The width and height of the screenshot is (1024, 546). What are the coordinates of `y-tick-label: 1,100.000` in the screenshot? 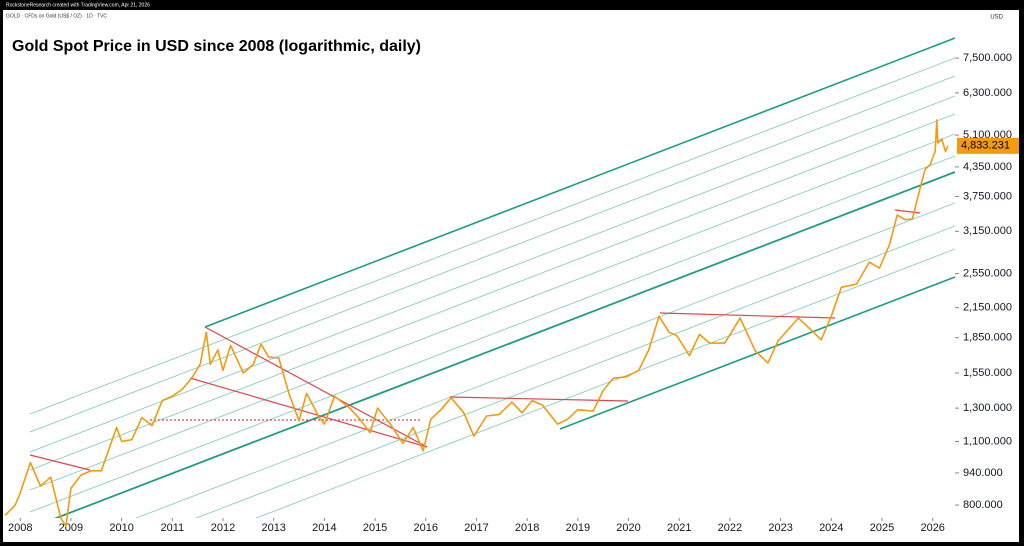 It's located at (987, 441).